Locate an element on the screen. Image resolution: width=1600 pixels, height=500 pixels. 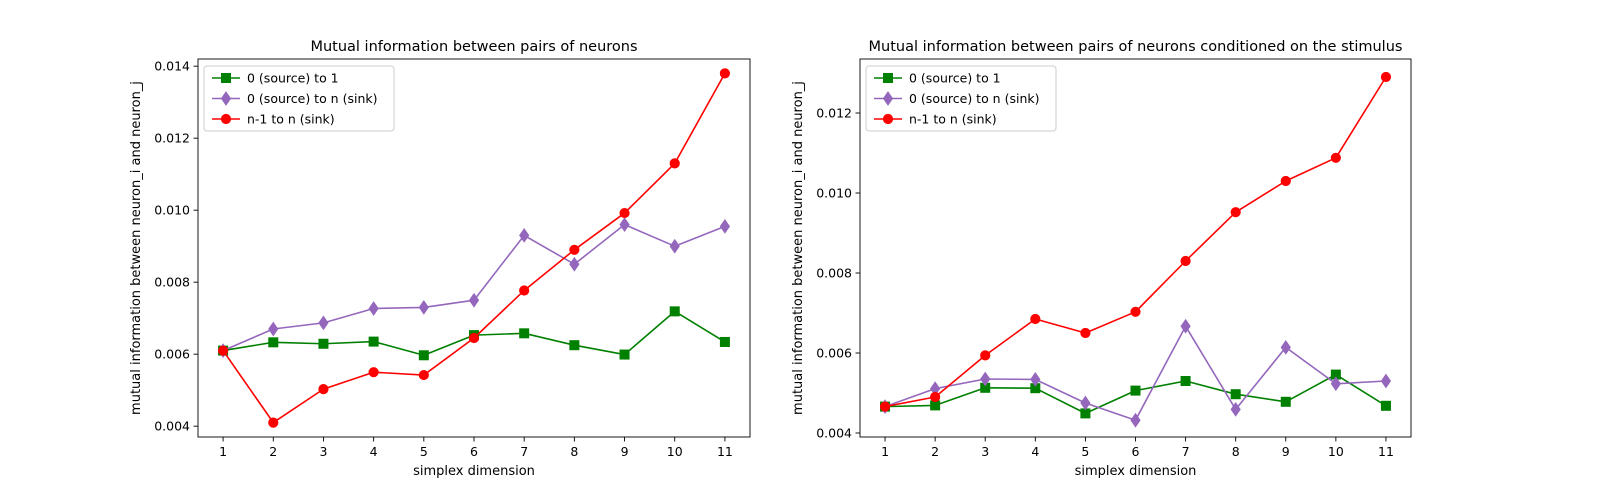
x-tick-label: 2 is located at coordinates (935, 451).